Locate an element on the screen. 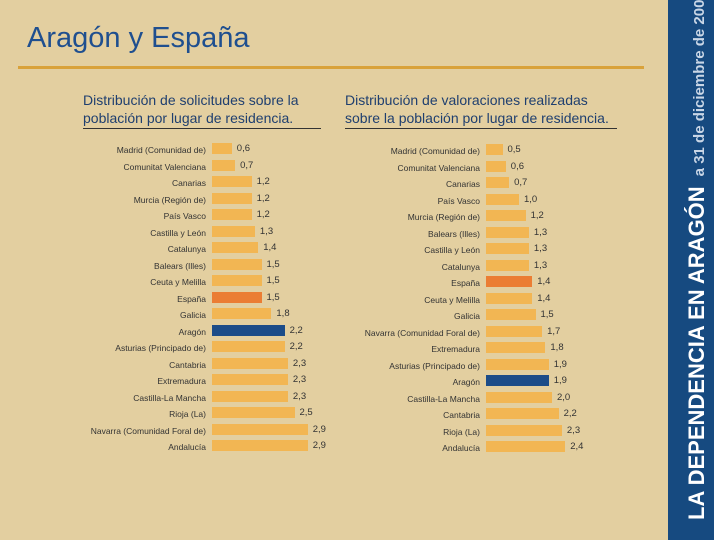  data-label: 2,0 is located at coordinates (564, 397).